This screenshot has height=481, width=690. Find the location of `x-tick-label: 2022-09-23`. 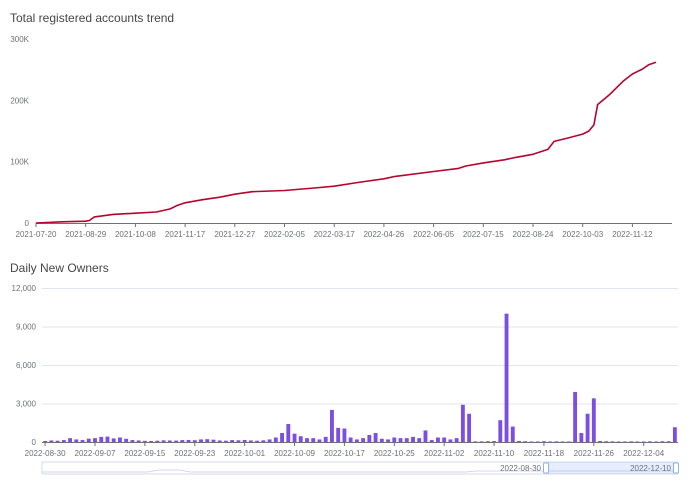

x-tick-label: 2022-09-23 is located at coordinates (194, 453).